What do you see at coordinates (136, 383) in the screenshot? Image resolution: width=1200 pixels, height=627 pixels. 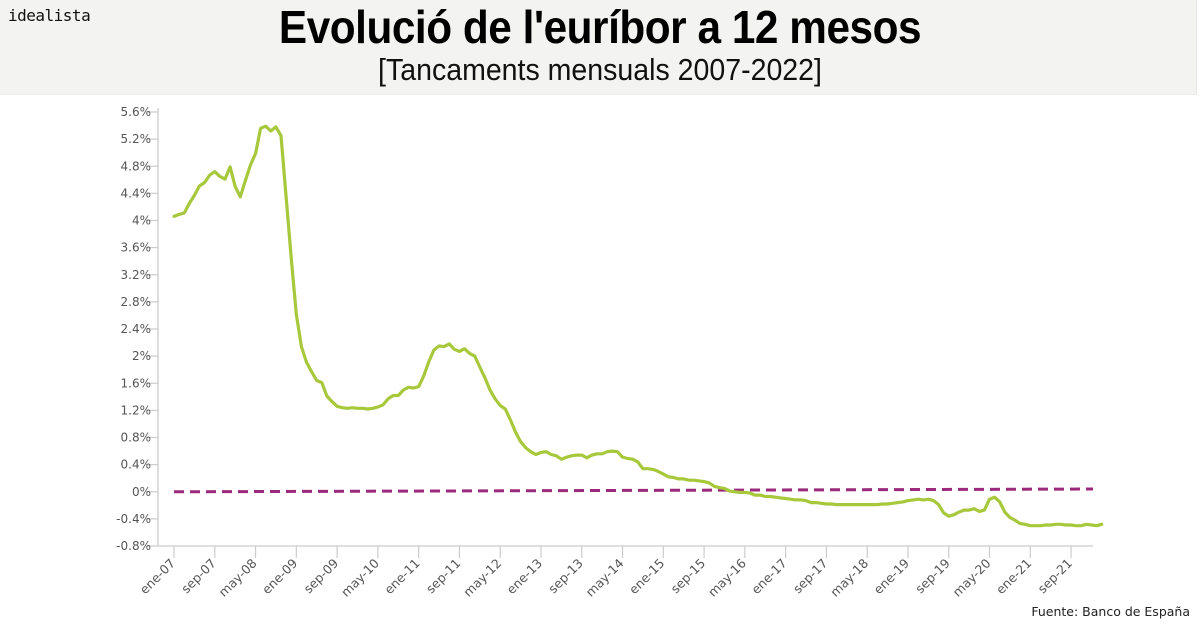 I see `y-tick-label: 1.6%` at bounding box center [136, 383].